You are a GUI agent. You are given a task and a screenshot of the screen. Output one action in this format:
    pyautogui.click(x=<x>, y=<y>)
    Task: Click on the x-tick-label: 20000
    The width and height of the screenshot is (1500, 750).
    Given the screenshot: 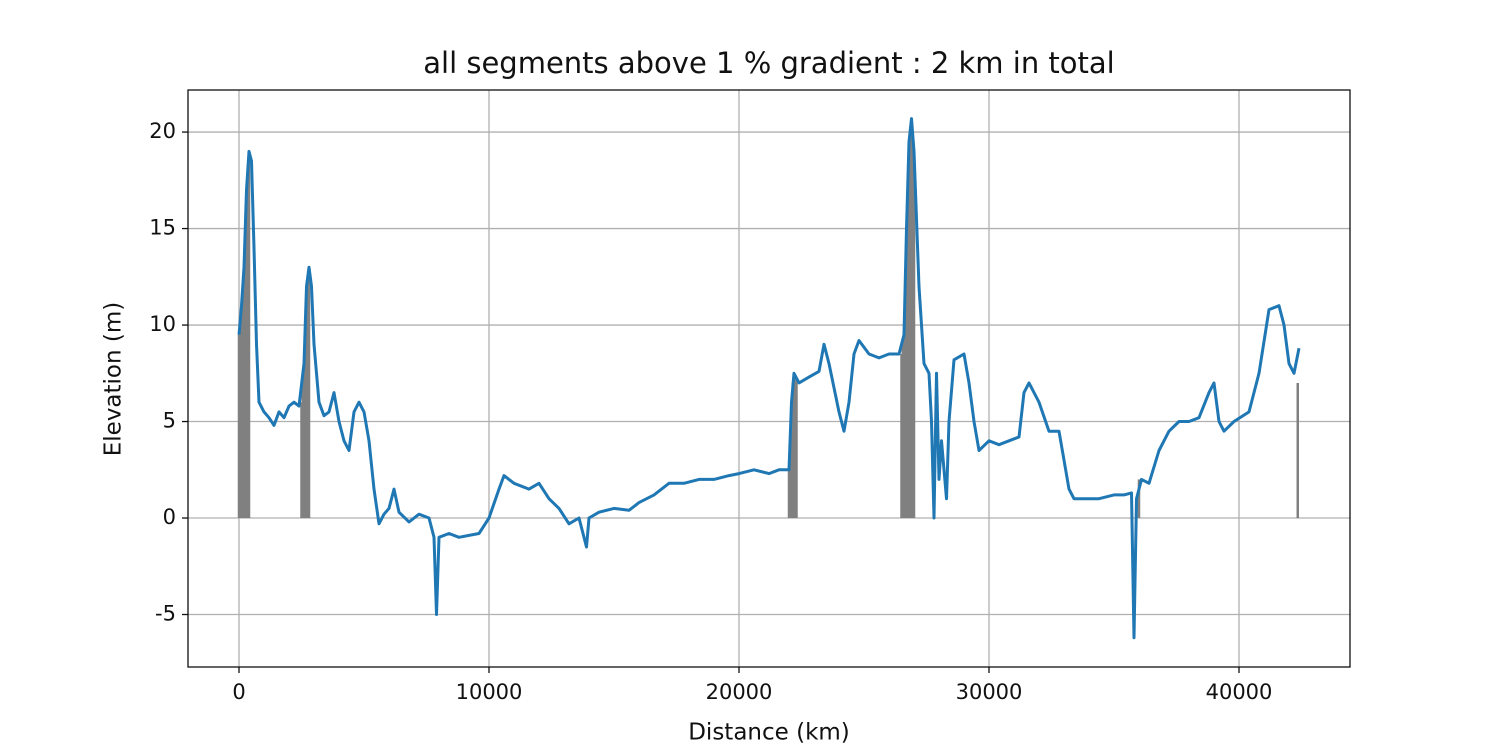 What is the action you would take?
    pyautogui.click(x=739, y=692)
    